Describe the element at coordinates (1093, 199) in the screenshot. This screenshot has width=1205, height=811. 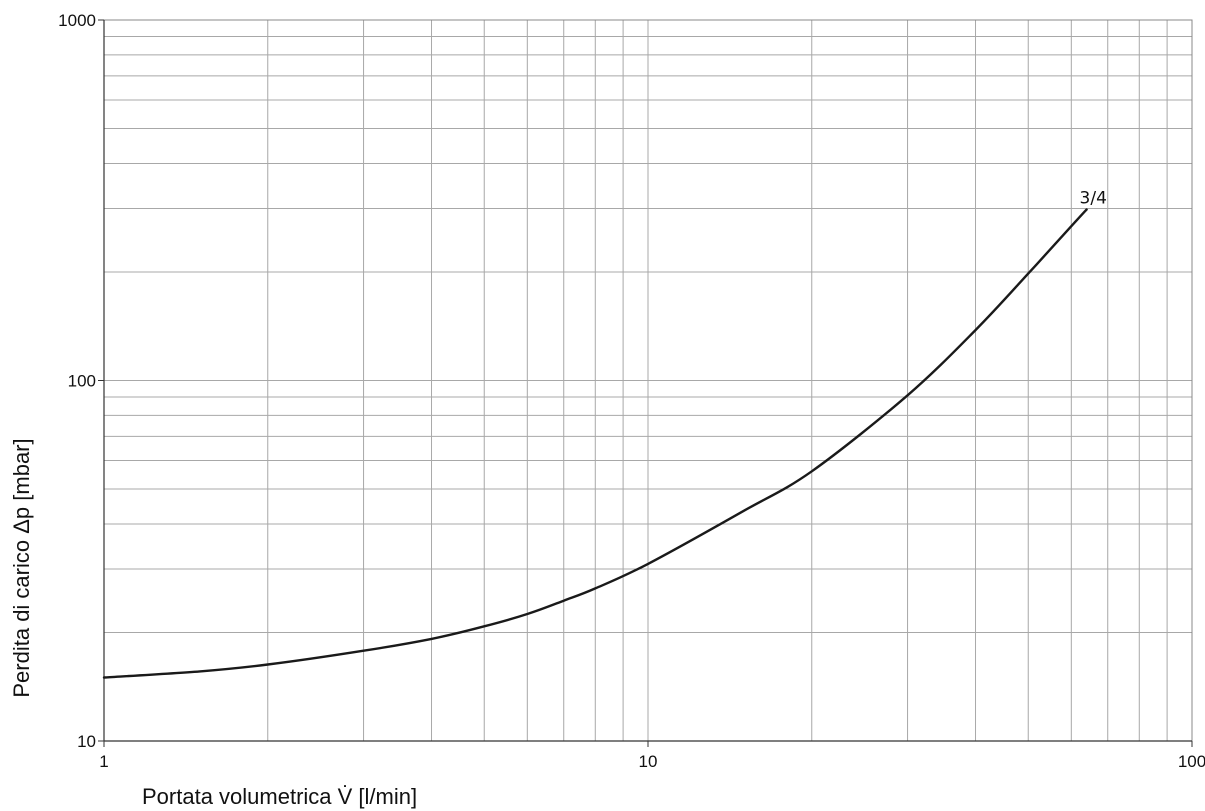
I see `series-label: 3/4` at that location.